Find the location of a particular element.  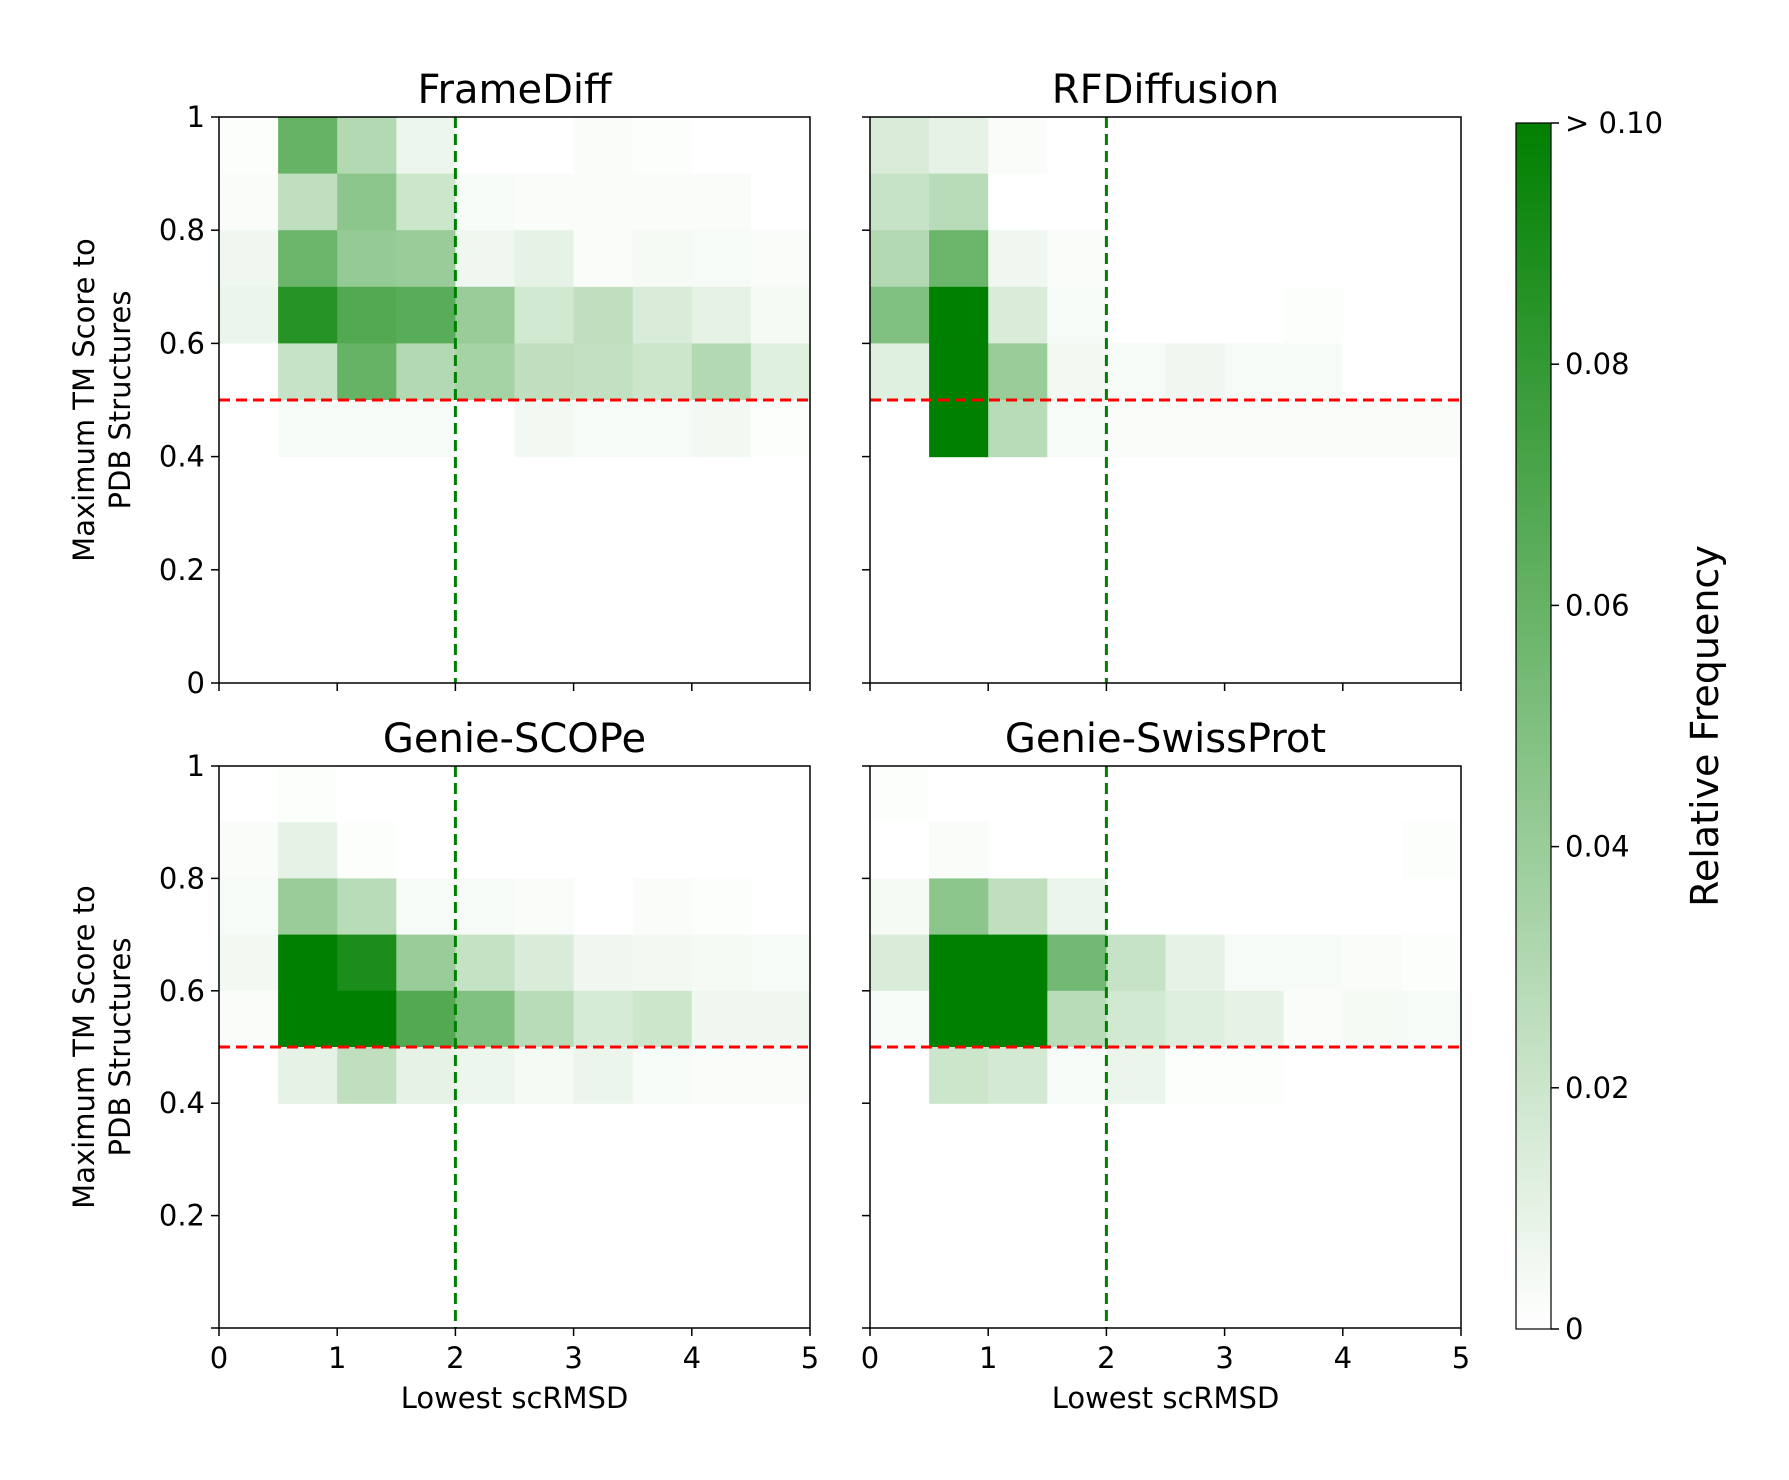

y-tick-label: 1 is located at coordinates (196, 117).